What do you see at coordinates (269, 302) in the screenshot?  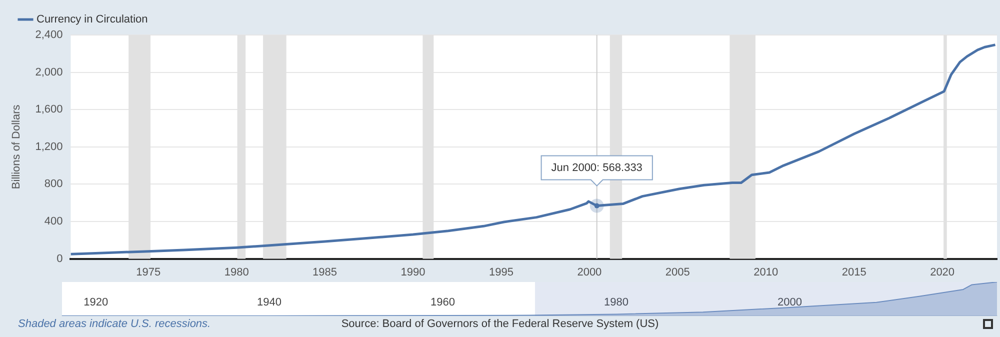 I see `x-tick-label: 1940` at bounding box center [269, 302].